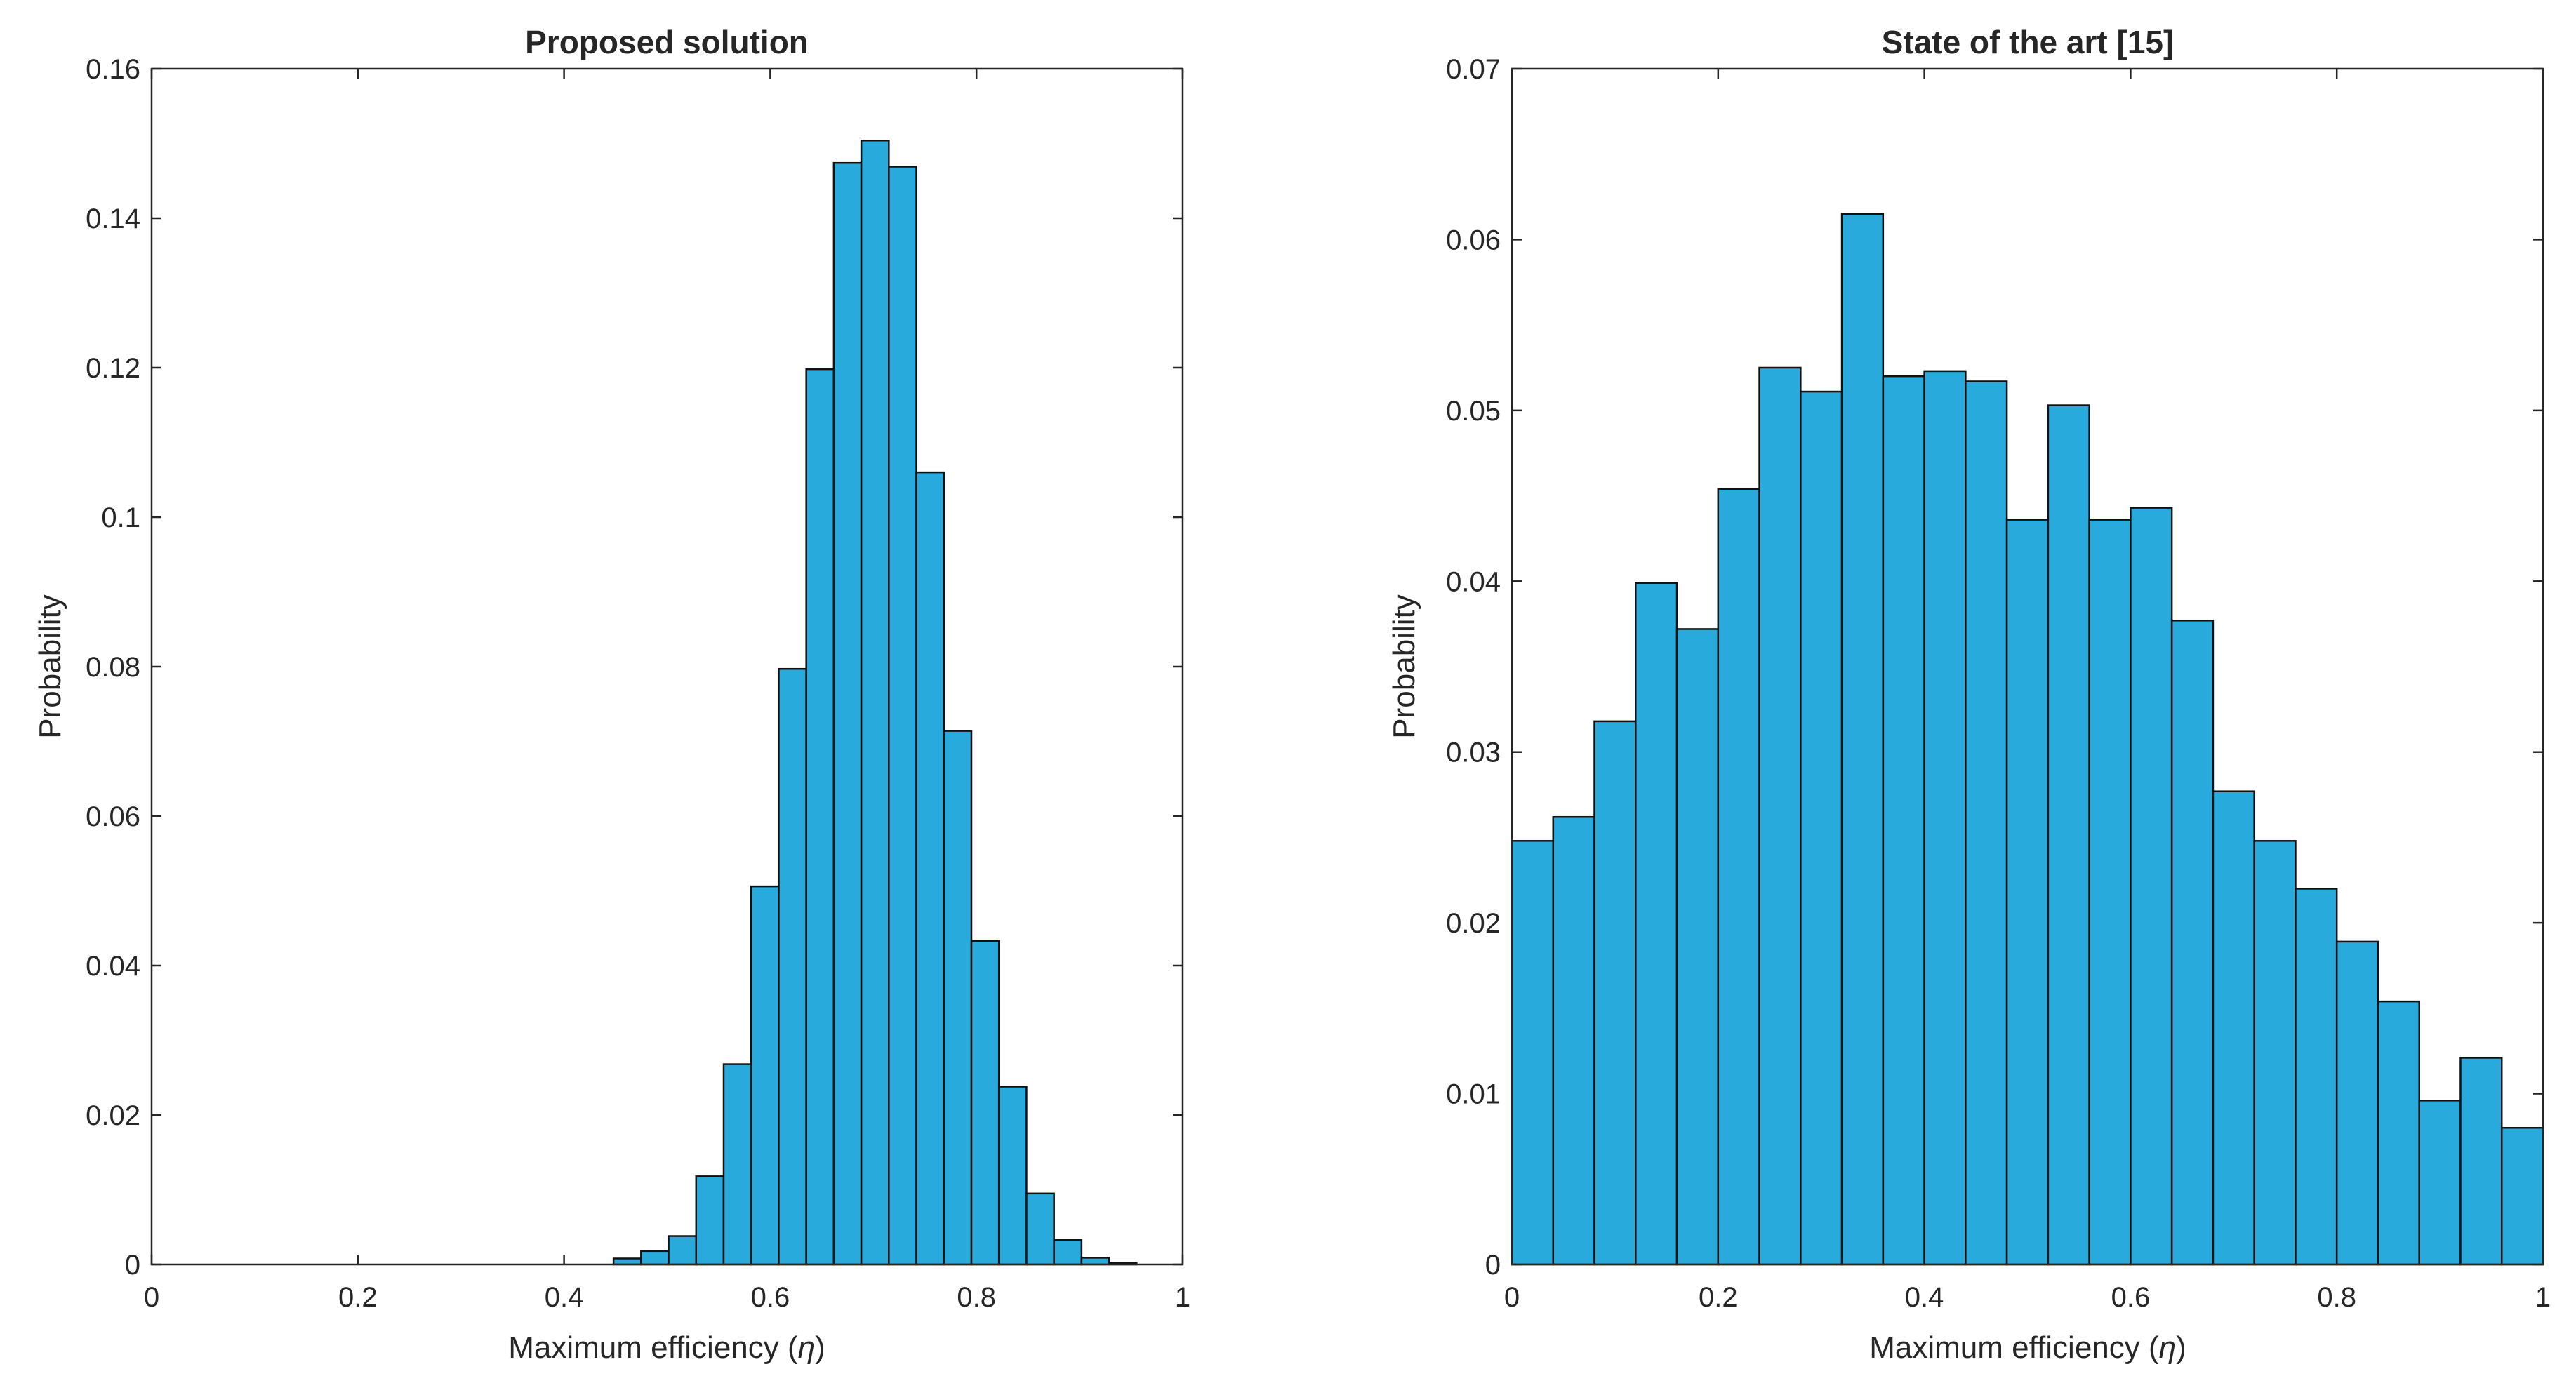 This screenshot has width=2576, height=1395. What do you see at coordinates (113, 218) in the screenshot?
I see `y-tick-label: 0.14` at bounding box center [113, 218].